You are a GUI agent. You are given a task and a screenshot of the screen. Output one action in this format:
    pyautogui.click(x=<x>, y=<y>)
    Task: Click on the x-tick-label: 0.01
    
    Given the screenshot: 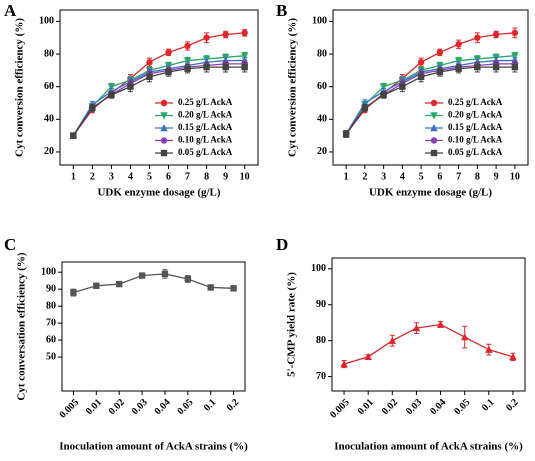 What is the action you would take?
    pyautogui.click(x=366, y=407)
    